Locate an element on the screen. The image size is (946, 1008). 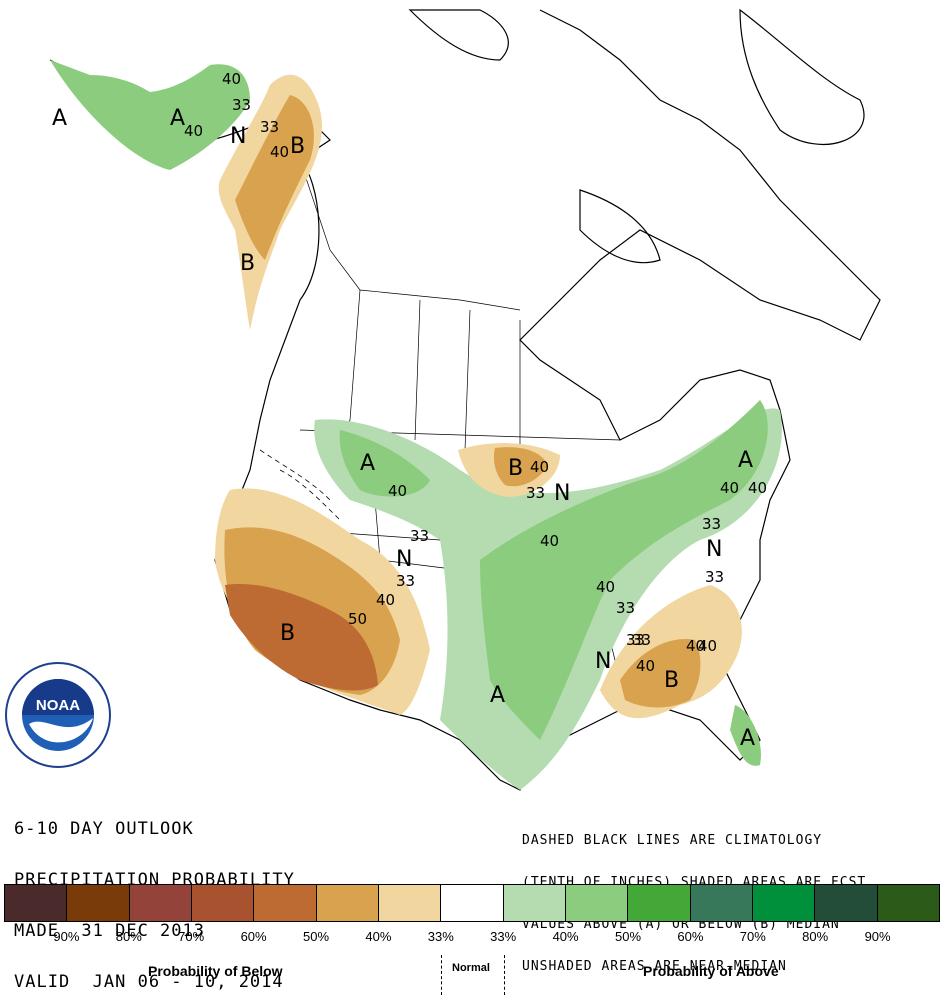
label-tennessee-n: N is located at coordinates (603, 661).